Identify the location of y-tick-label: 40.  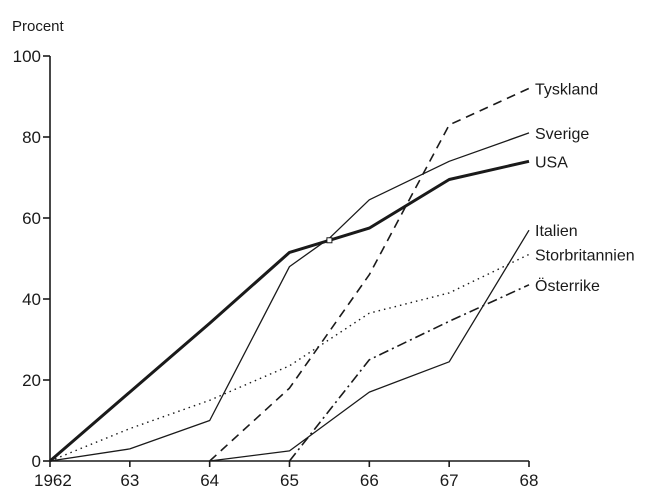
(31, 299).